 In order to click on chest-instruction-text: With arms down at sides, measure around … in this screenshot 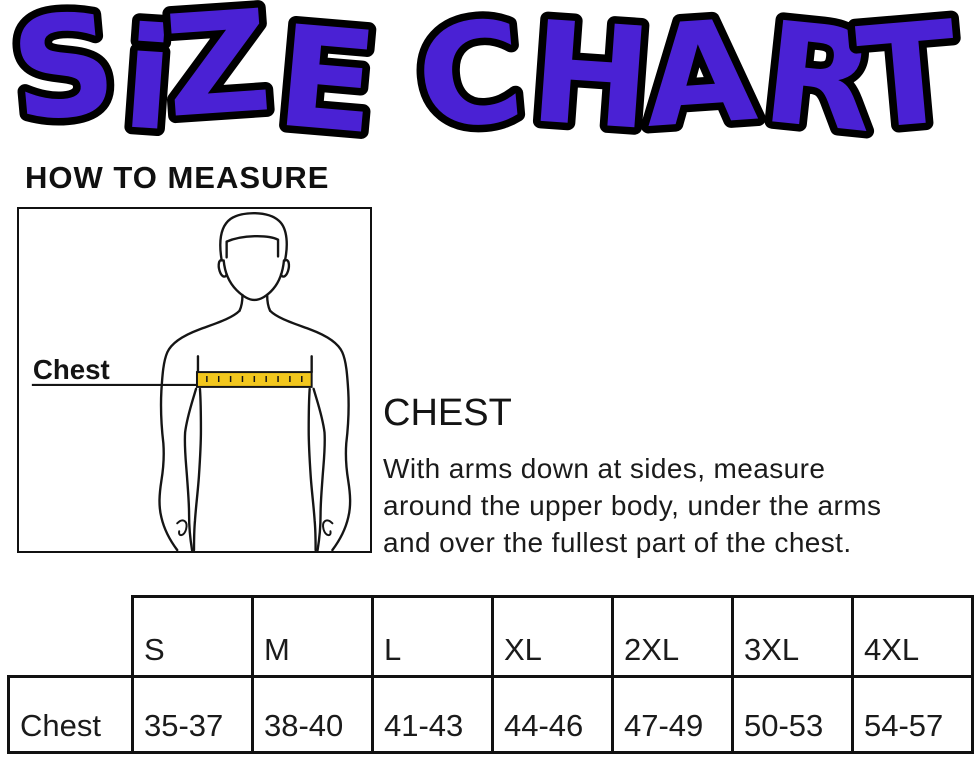, I will do `click(675, 505)`.